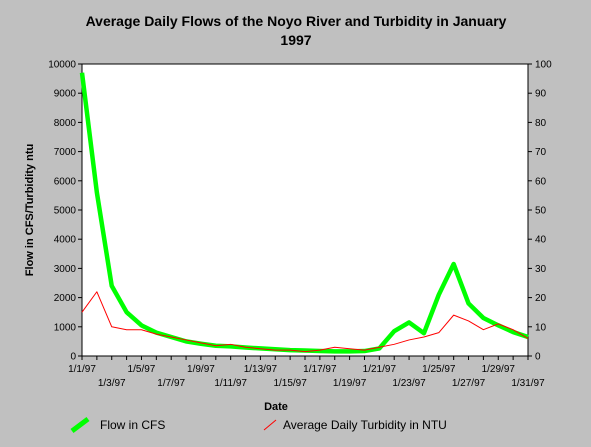 This screenshot has height=447, width=591. Describe the element at coordinates (305, 322) in the screenshot. I see `series-line-turbidity` at that location.